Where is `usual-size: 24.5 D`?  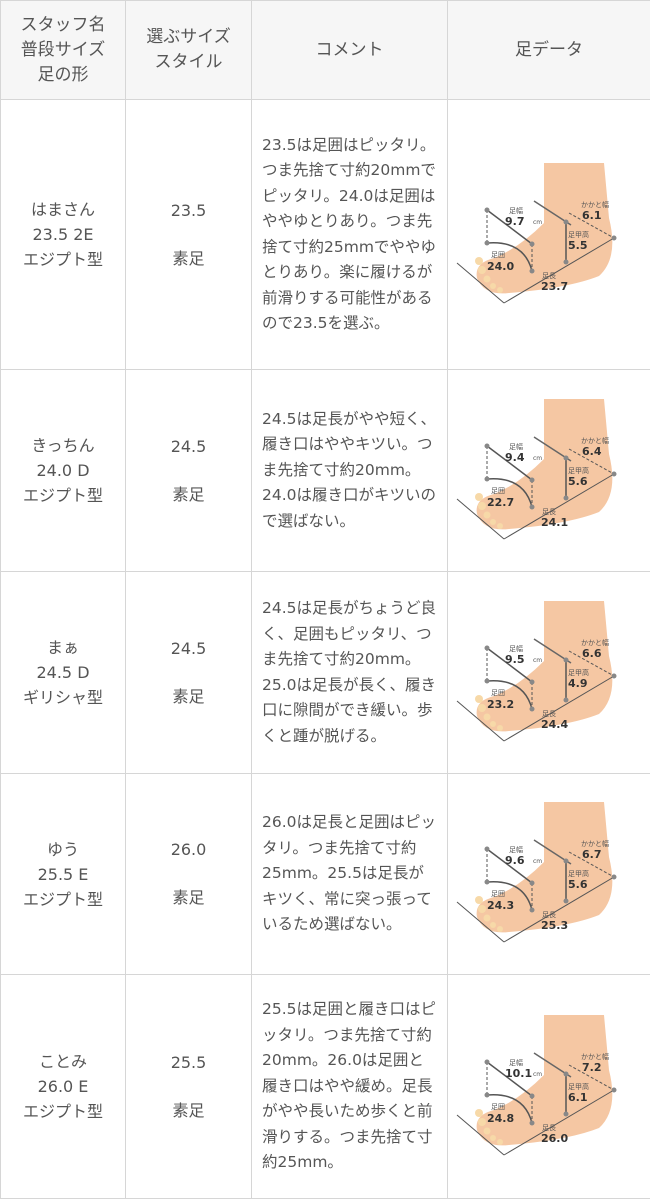 usual-size: 24.5 D is located at coordinates (63, 672).